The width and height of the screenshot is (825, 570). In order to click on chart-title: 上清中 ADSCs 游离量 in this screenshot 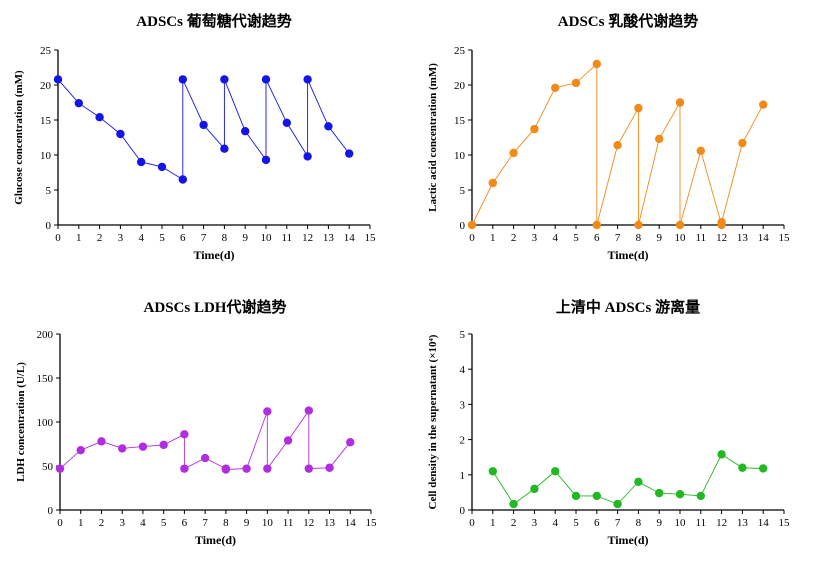, I will do `click(628, 307)`.